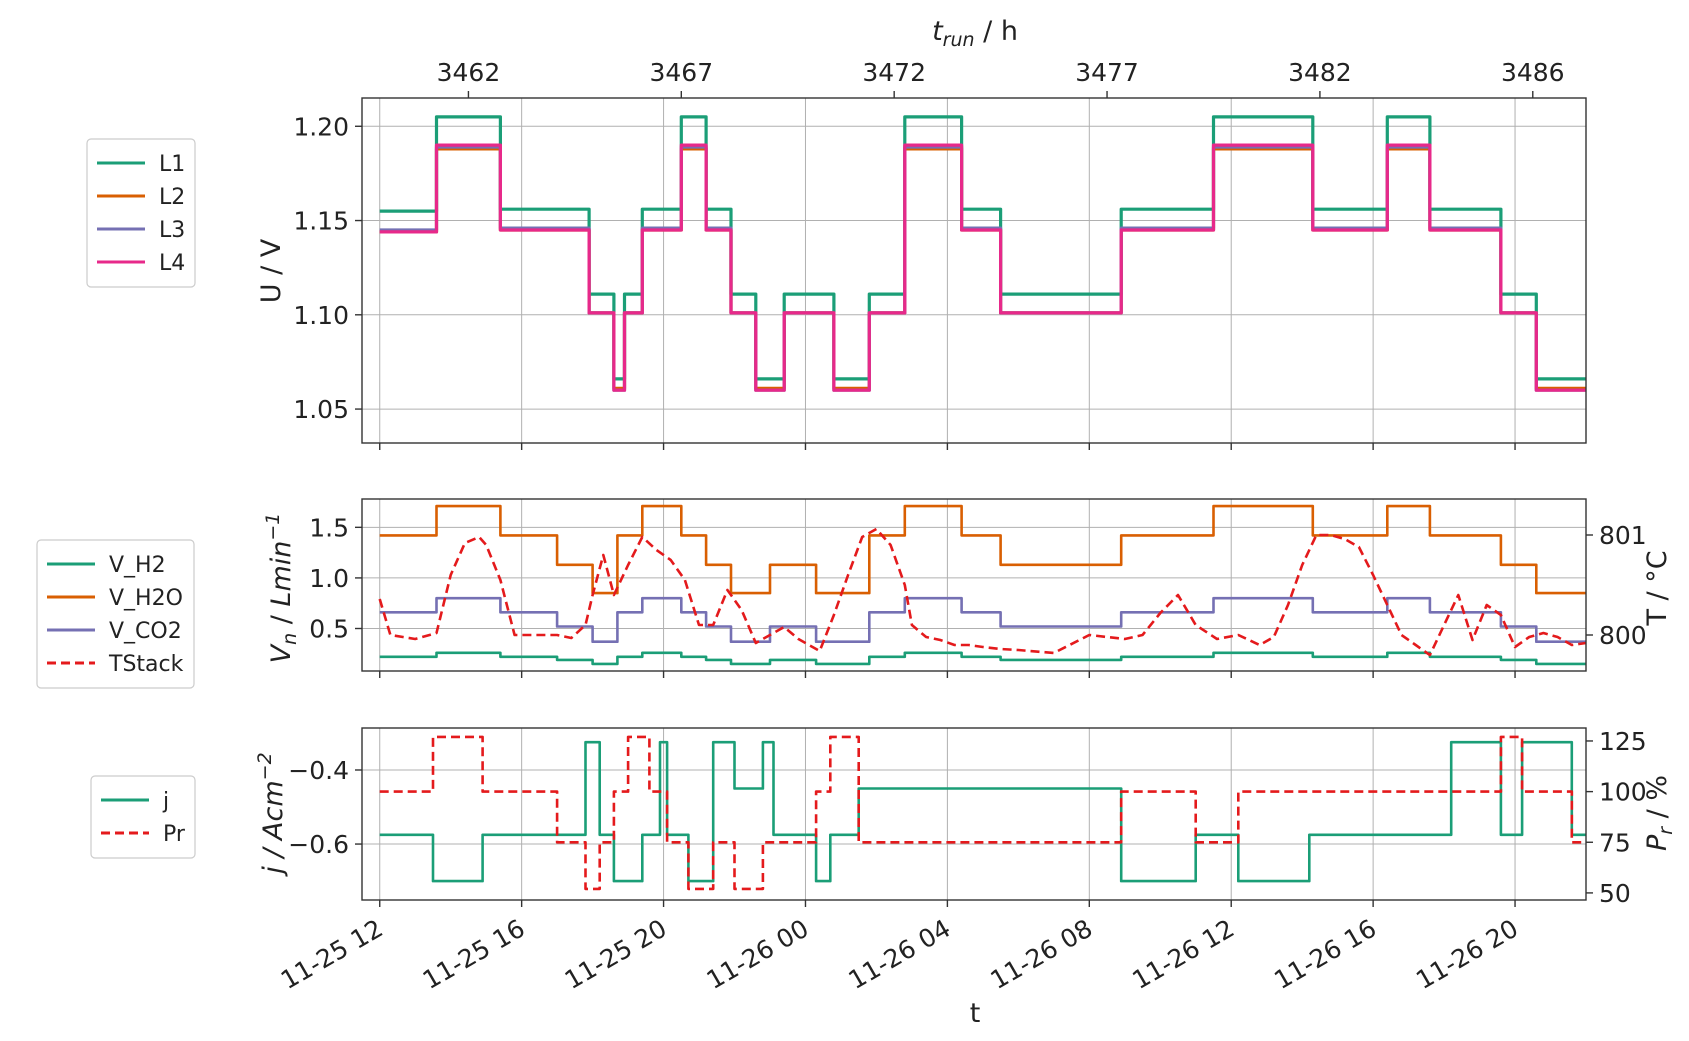  What do you see at coordinates (1467, 954) in the screenshot?
I see `x-tick-label: 11-26 20` at bounding box center [1467, 954].